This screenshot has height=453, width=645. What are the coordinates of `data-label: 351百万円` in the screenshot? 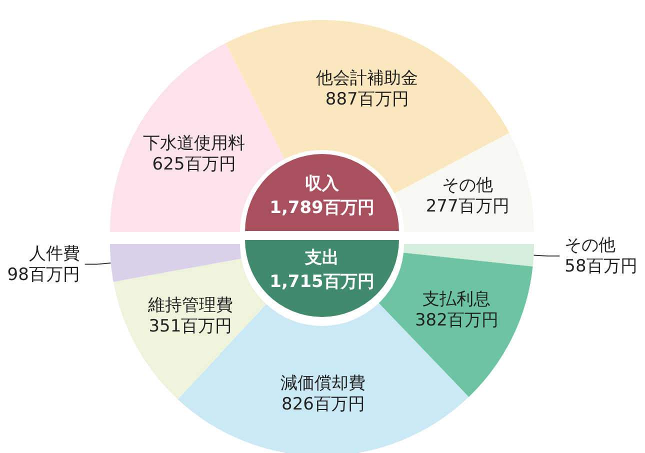 It's located at (190, 326).